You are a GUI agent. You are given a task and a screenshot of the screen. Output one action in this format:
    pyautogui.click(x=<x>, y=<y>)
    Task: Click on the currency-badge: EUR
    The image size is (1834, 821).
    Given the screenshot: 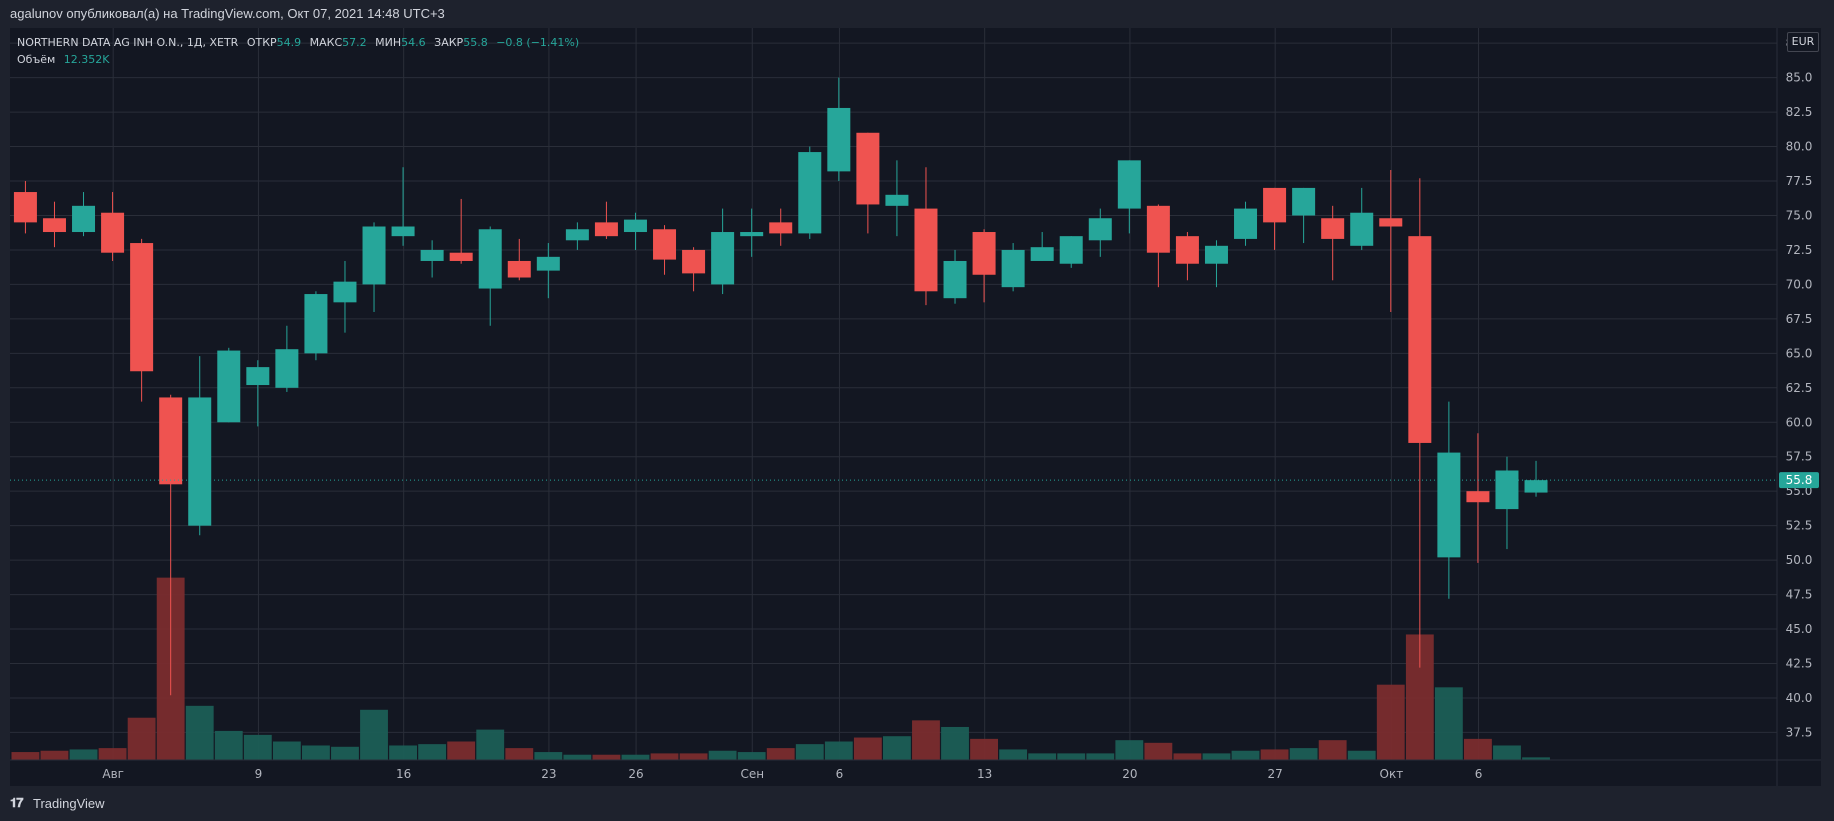 What is the action you would take?
    pyautogui.click(x=1803, y=42)
    